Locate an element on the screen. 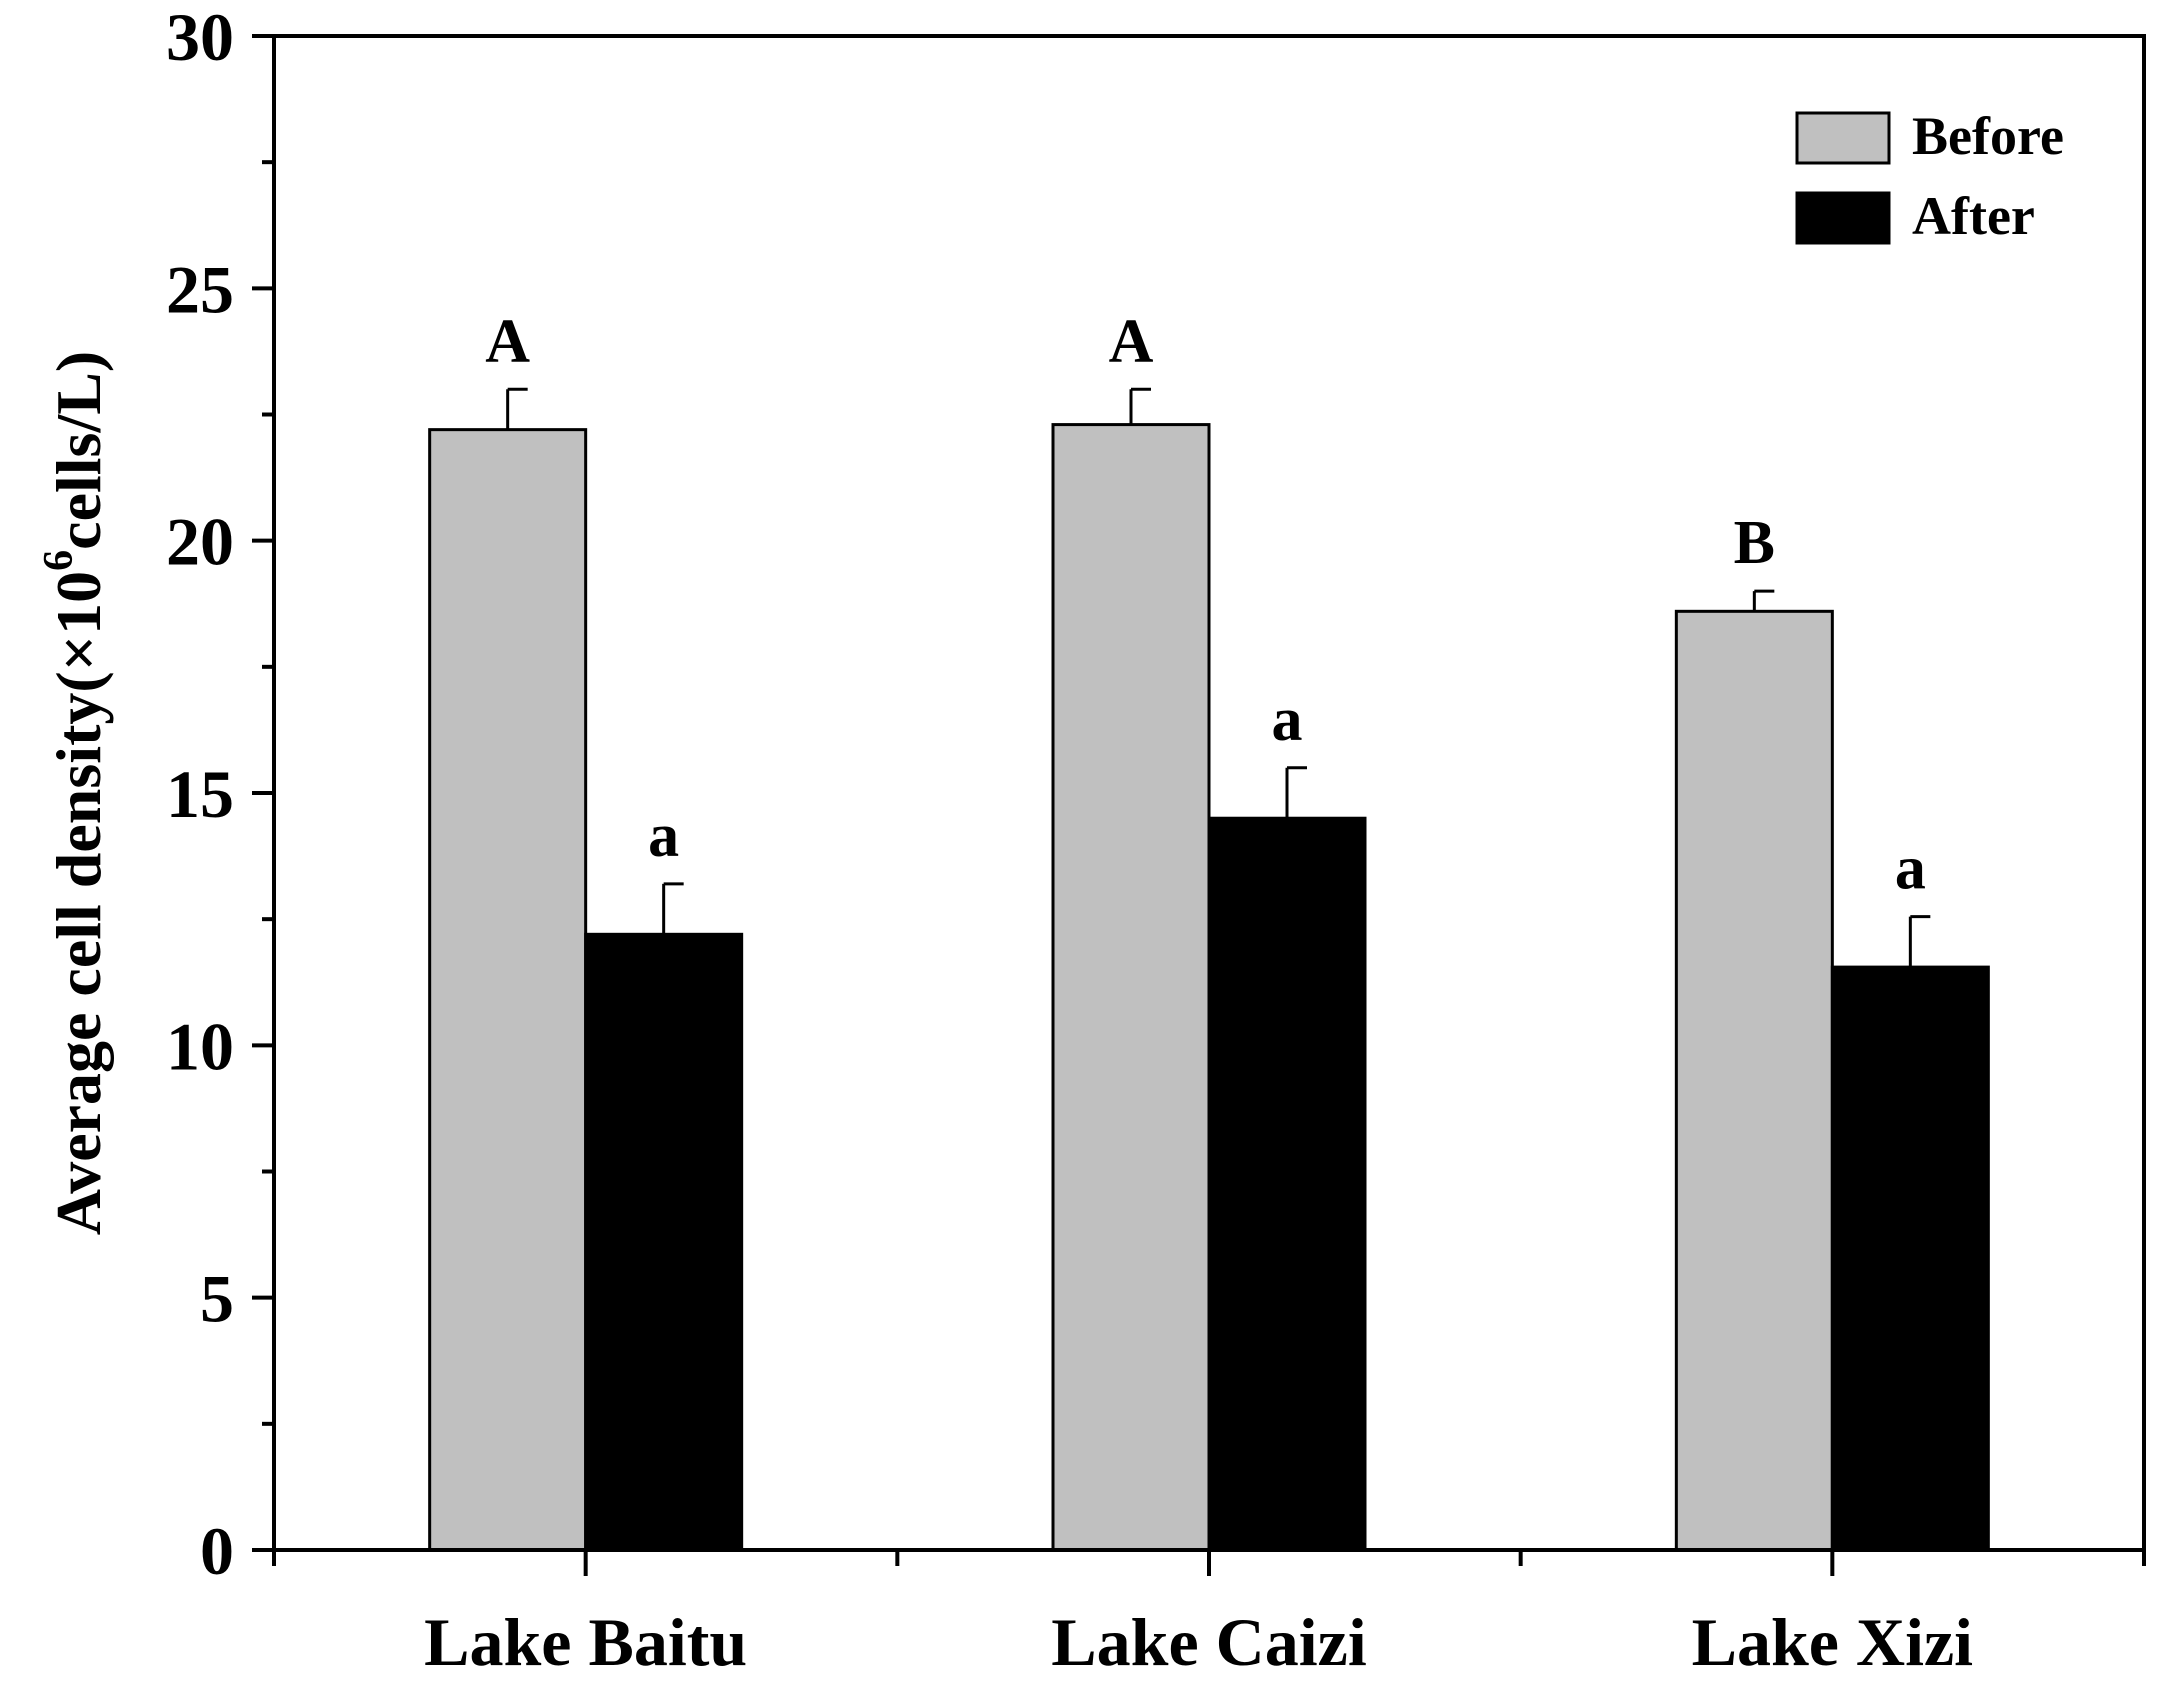  x-axis-ticks: Lake Baitu Lake Caizi Lake Xizi is located at coordinates (1209, 1615).